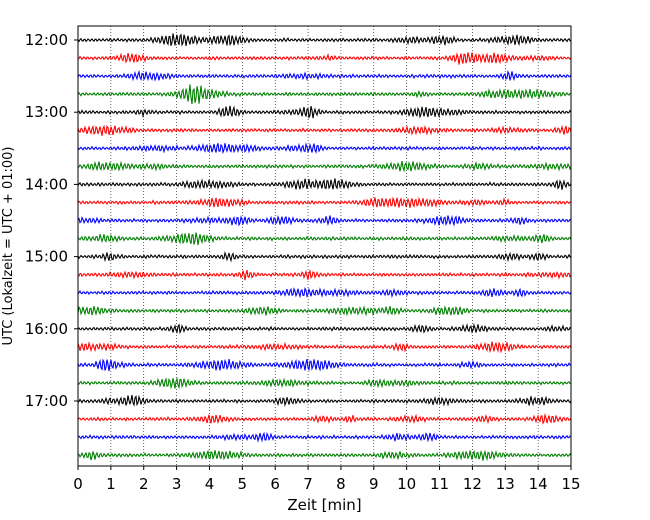  Describe the element at coordinates (341, 484) in the screenshot. I see `x-tick-label: 8` at that location.